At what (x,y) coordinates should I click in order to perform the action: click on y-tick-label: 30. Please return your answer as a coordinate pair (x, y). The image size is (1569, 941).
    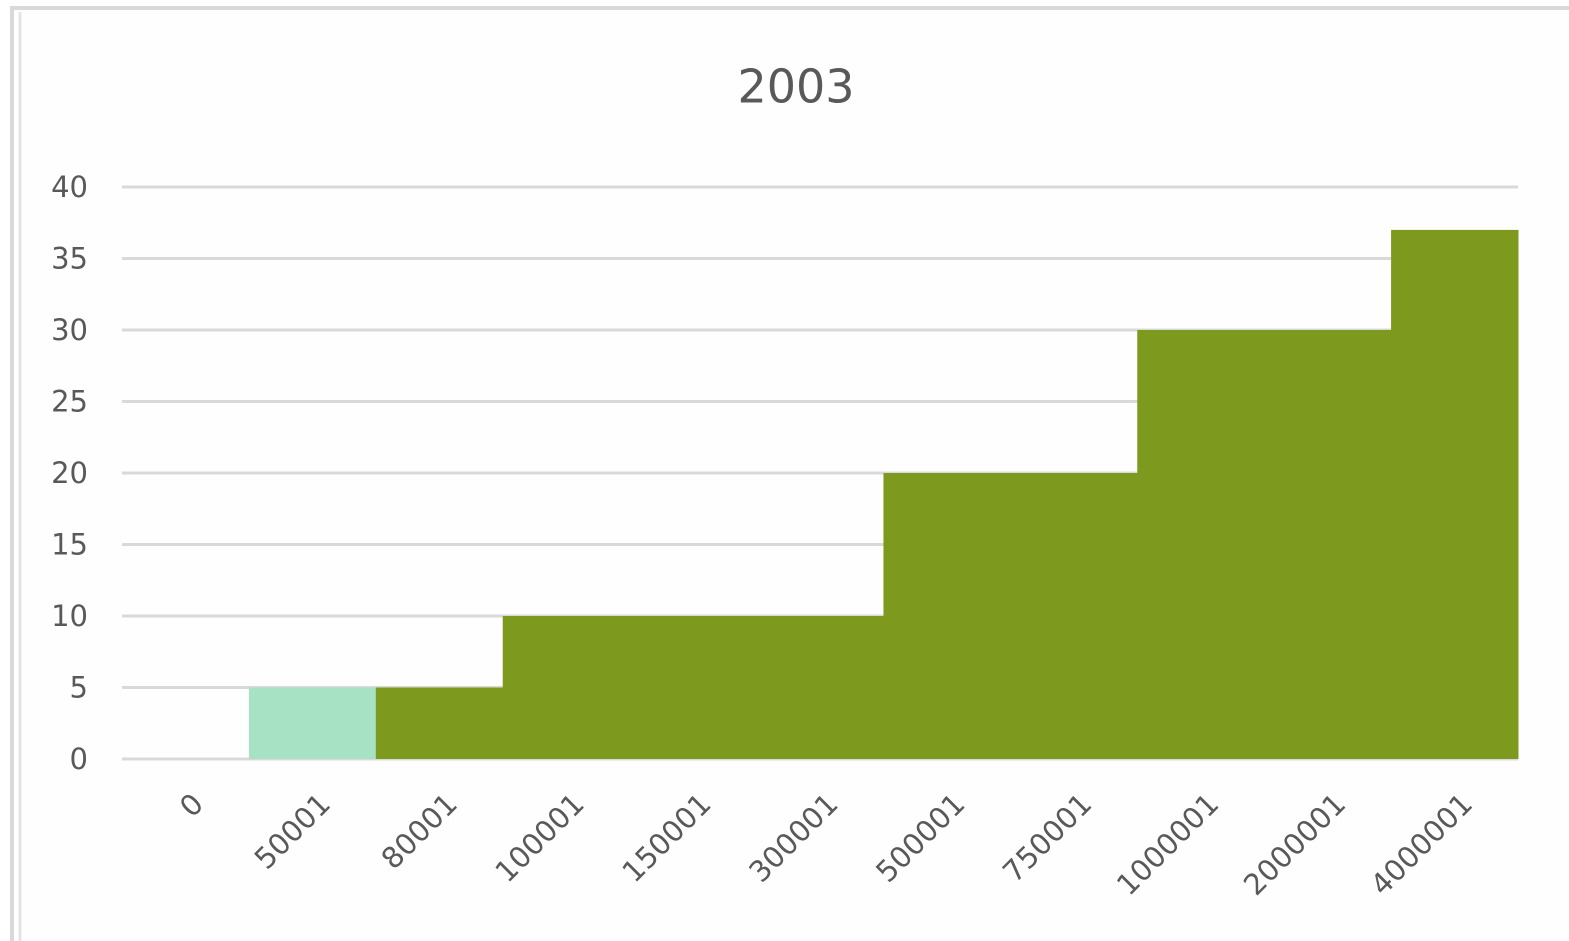
    Looking at the image, I should click on (69, 330).